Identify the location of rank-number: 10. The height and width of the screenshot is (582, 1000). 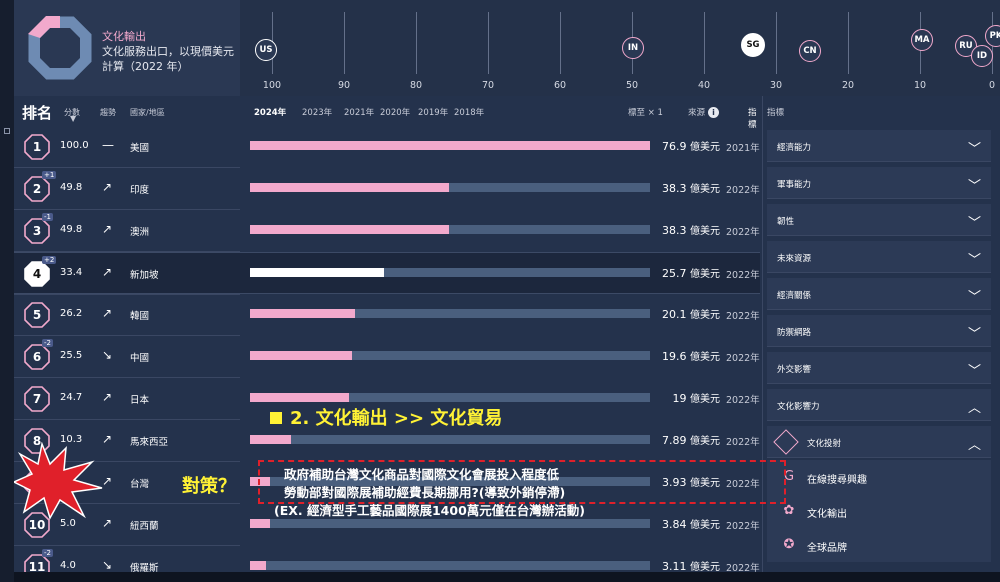
(37, 525).